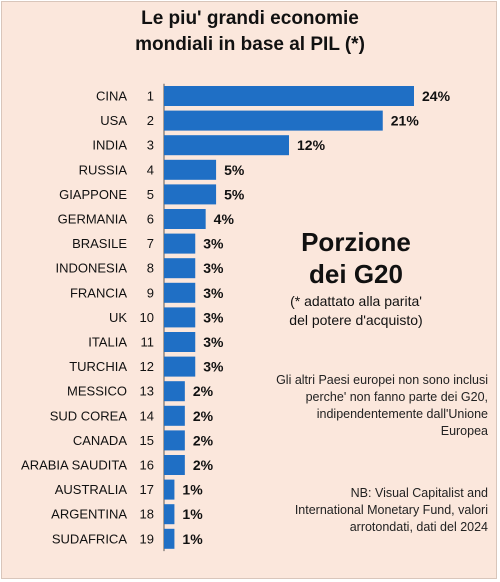 This screenshot has width=500, height=582. Describe the element at coordinates (436, 96) in the screenshot. I see `value-label: 24%` at that location.